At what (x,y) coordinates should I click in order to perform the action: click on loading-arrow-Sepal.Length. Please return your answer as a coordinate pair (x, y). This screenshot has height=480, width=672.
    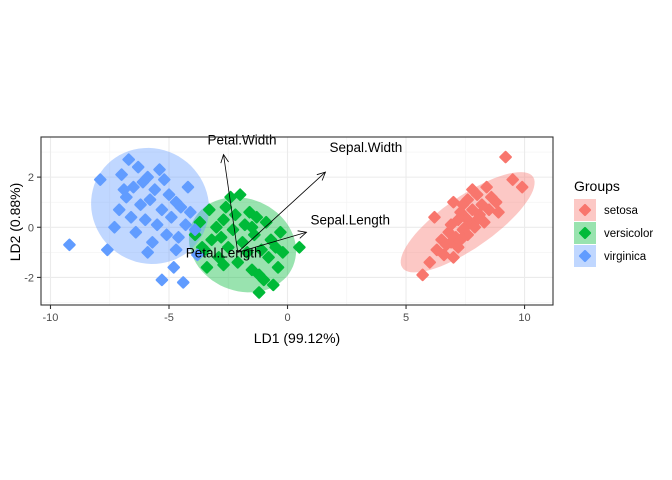
    Looking at the image, I should click on (272, 242).